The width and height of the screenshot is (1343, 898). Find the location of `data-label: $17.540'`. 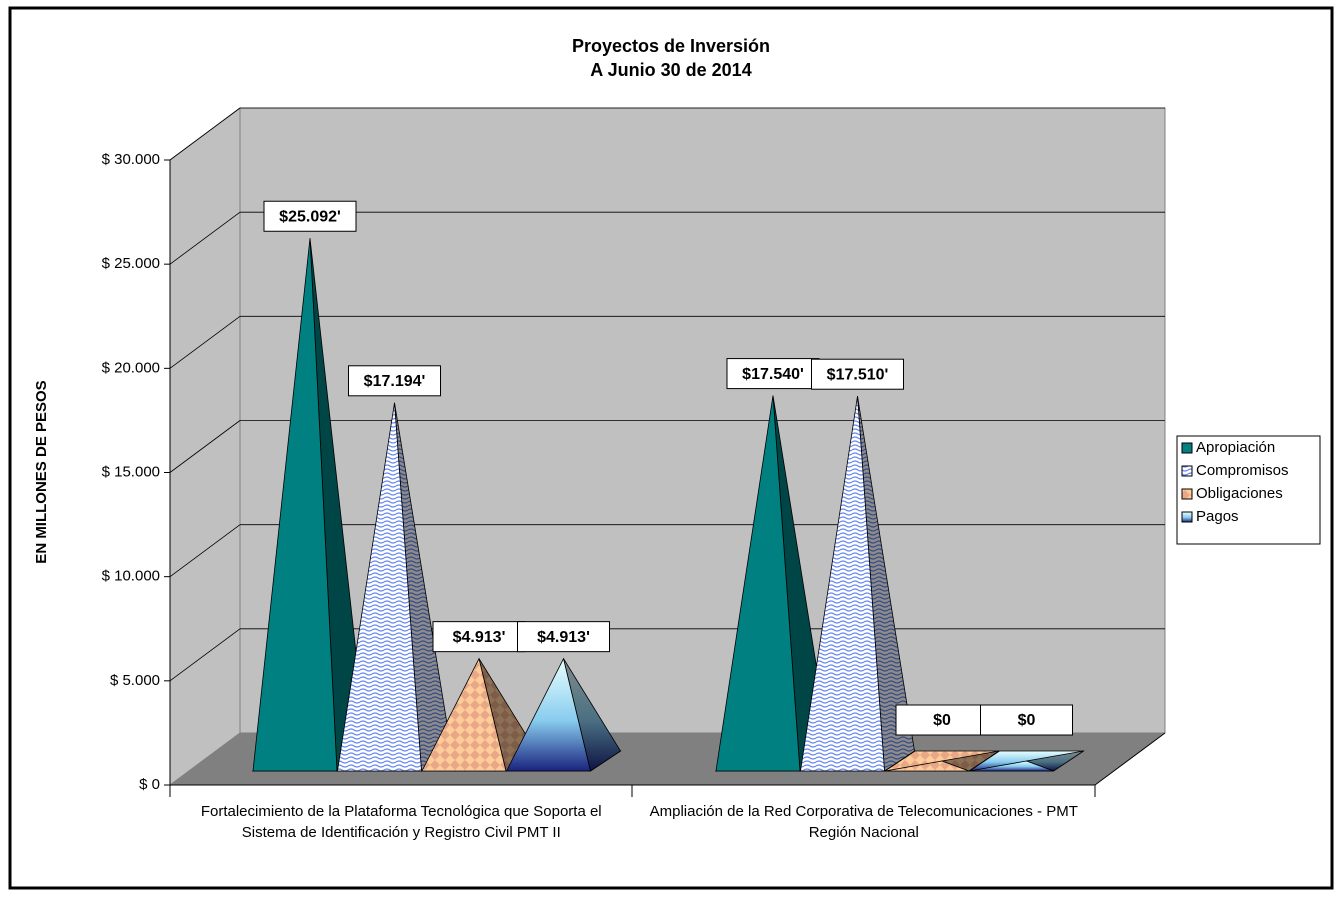

data-label: $17.540' is located at coordinates (773, 374).